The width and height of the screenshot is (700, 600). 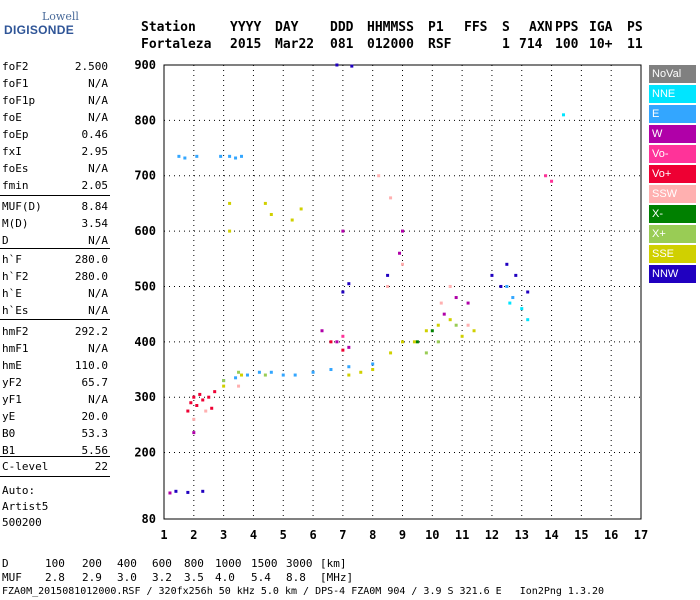 I want to click on x-tick-label: 11, so click(x=462, y=535).